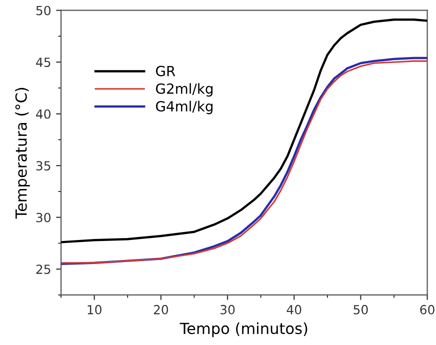 This screenshot has width=436, height=345. I want to click on x-tick-label: 30, so click(227, 309).